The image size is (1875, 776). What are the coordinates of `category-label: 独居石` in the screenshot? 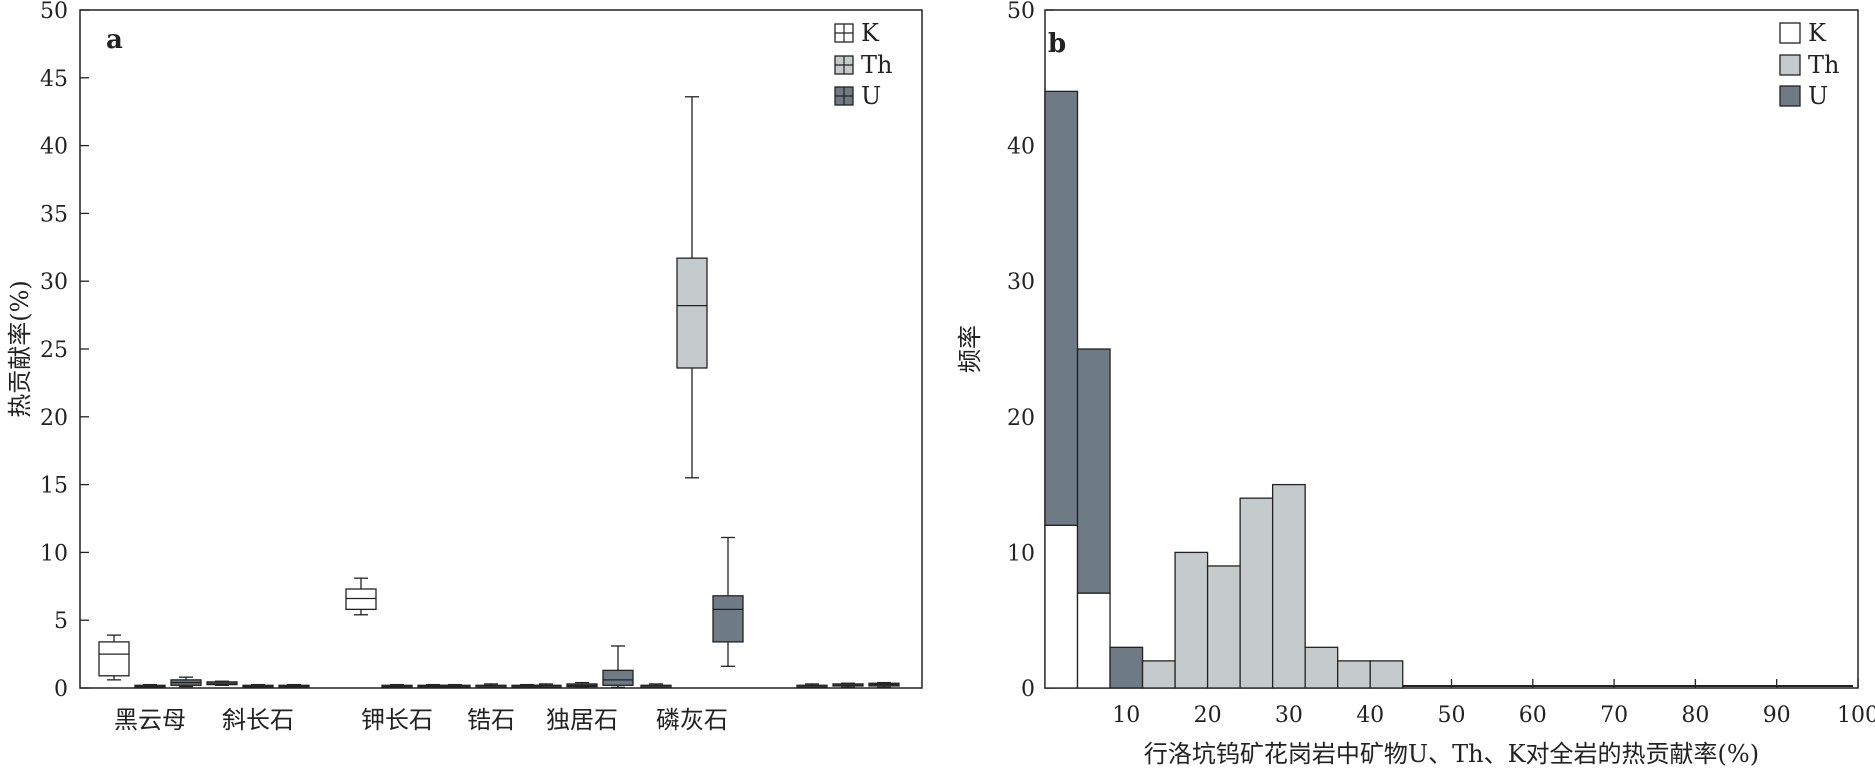 It's located at (582, 720).